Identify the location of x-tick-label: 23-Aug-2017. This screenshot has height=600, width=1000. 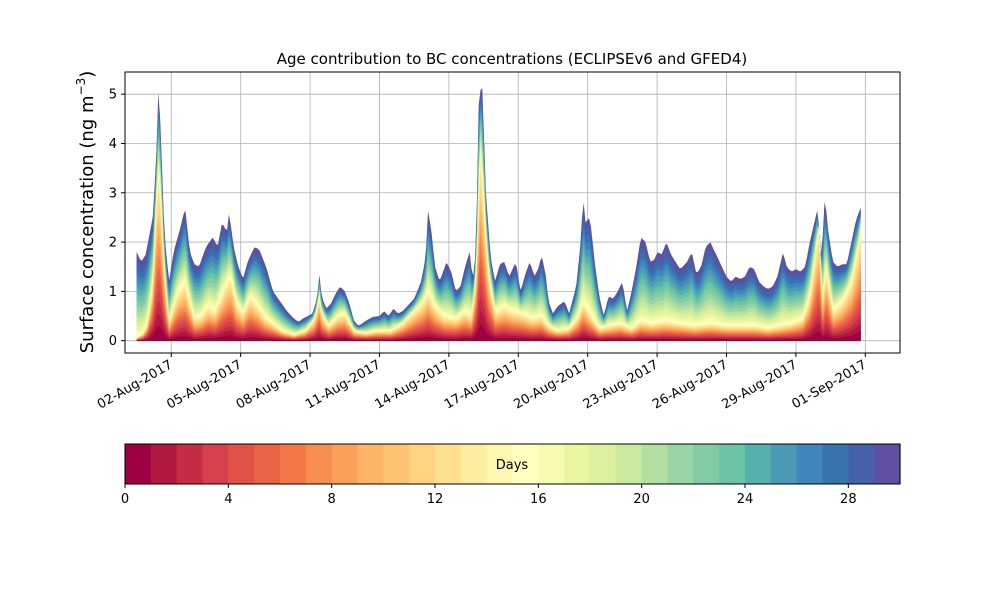
(621, 384).